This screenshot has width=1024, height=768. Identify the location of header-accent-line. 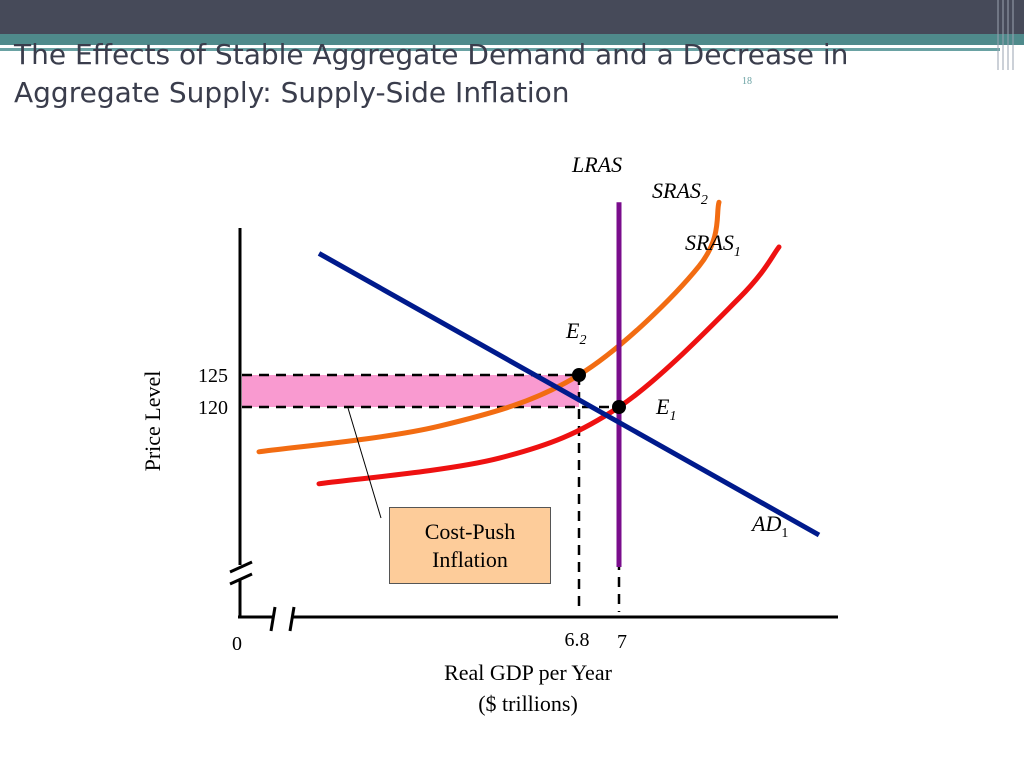
(500, 49).